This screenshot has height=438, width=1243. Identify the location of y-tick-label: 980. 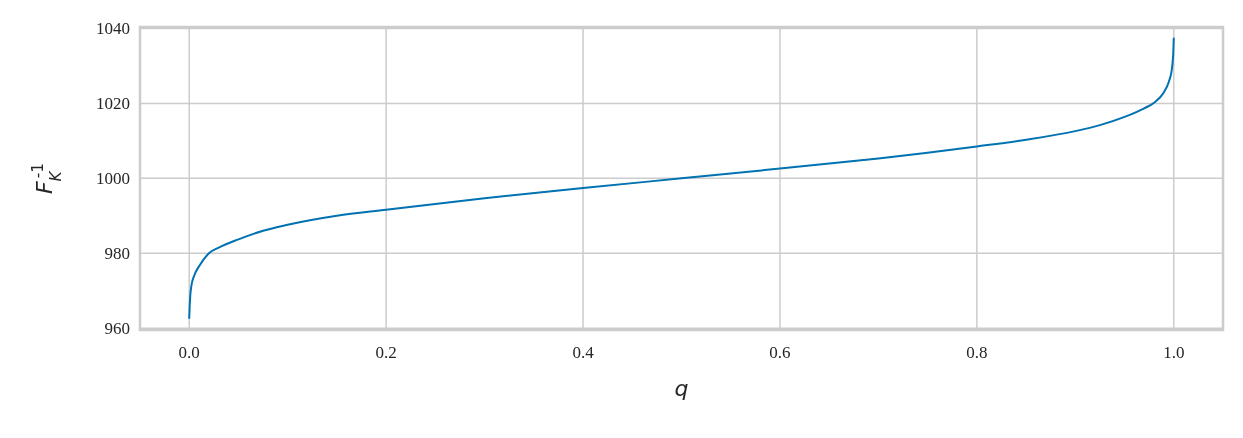
(117, 254).